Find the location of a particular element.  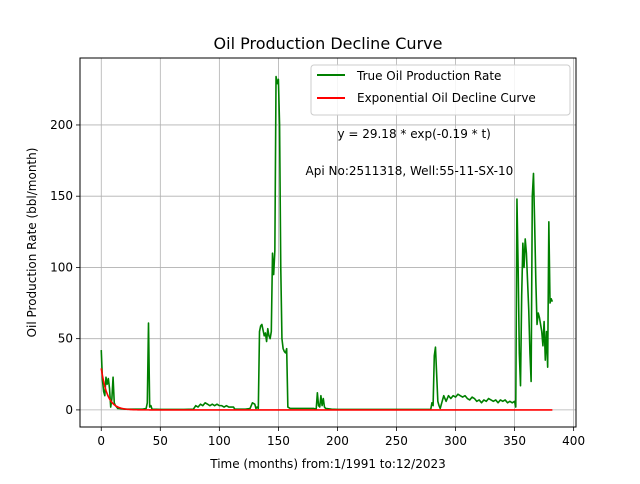

x-tick-label: 0 is located at coordinates (101, 441).